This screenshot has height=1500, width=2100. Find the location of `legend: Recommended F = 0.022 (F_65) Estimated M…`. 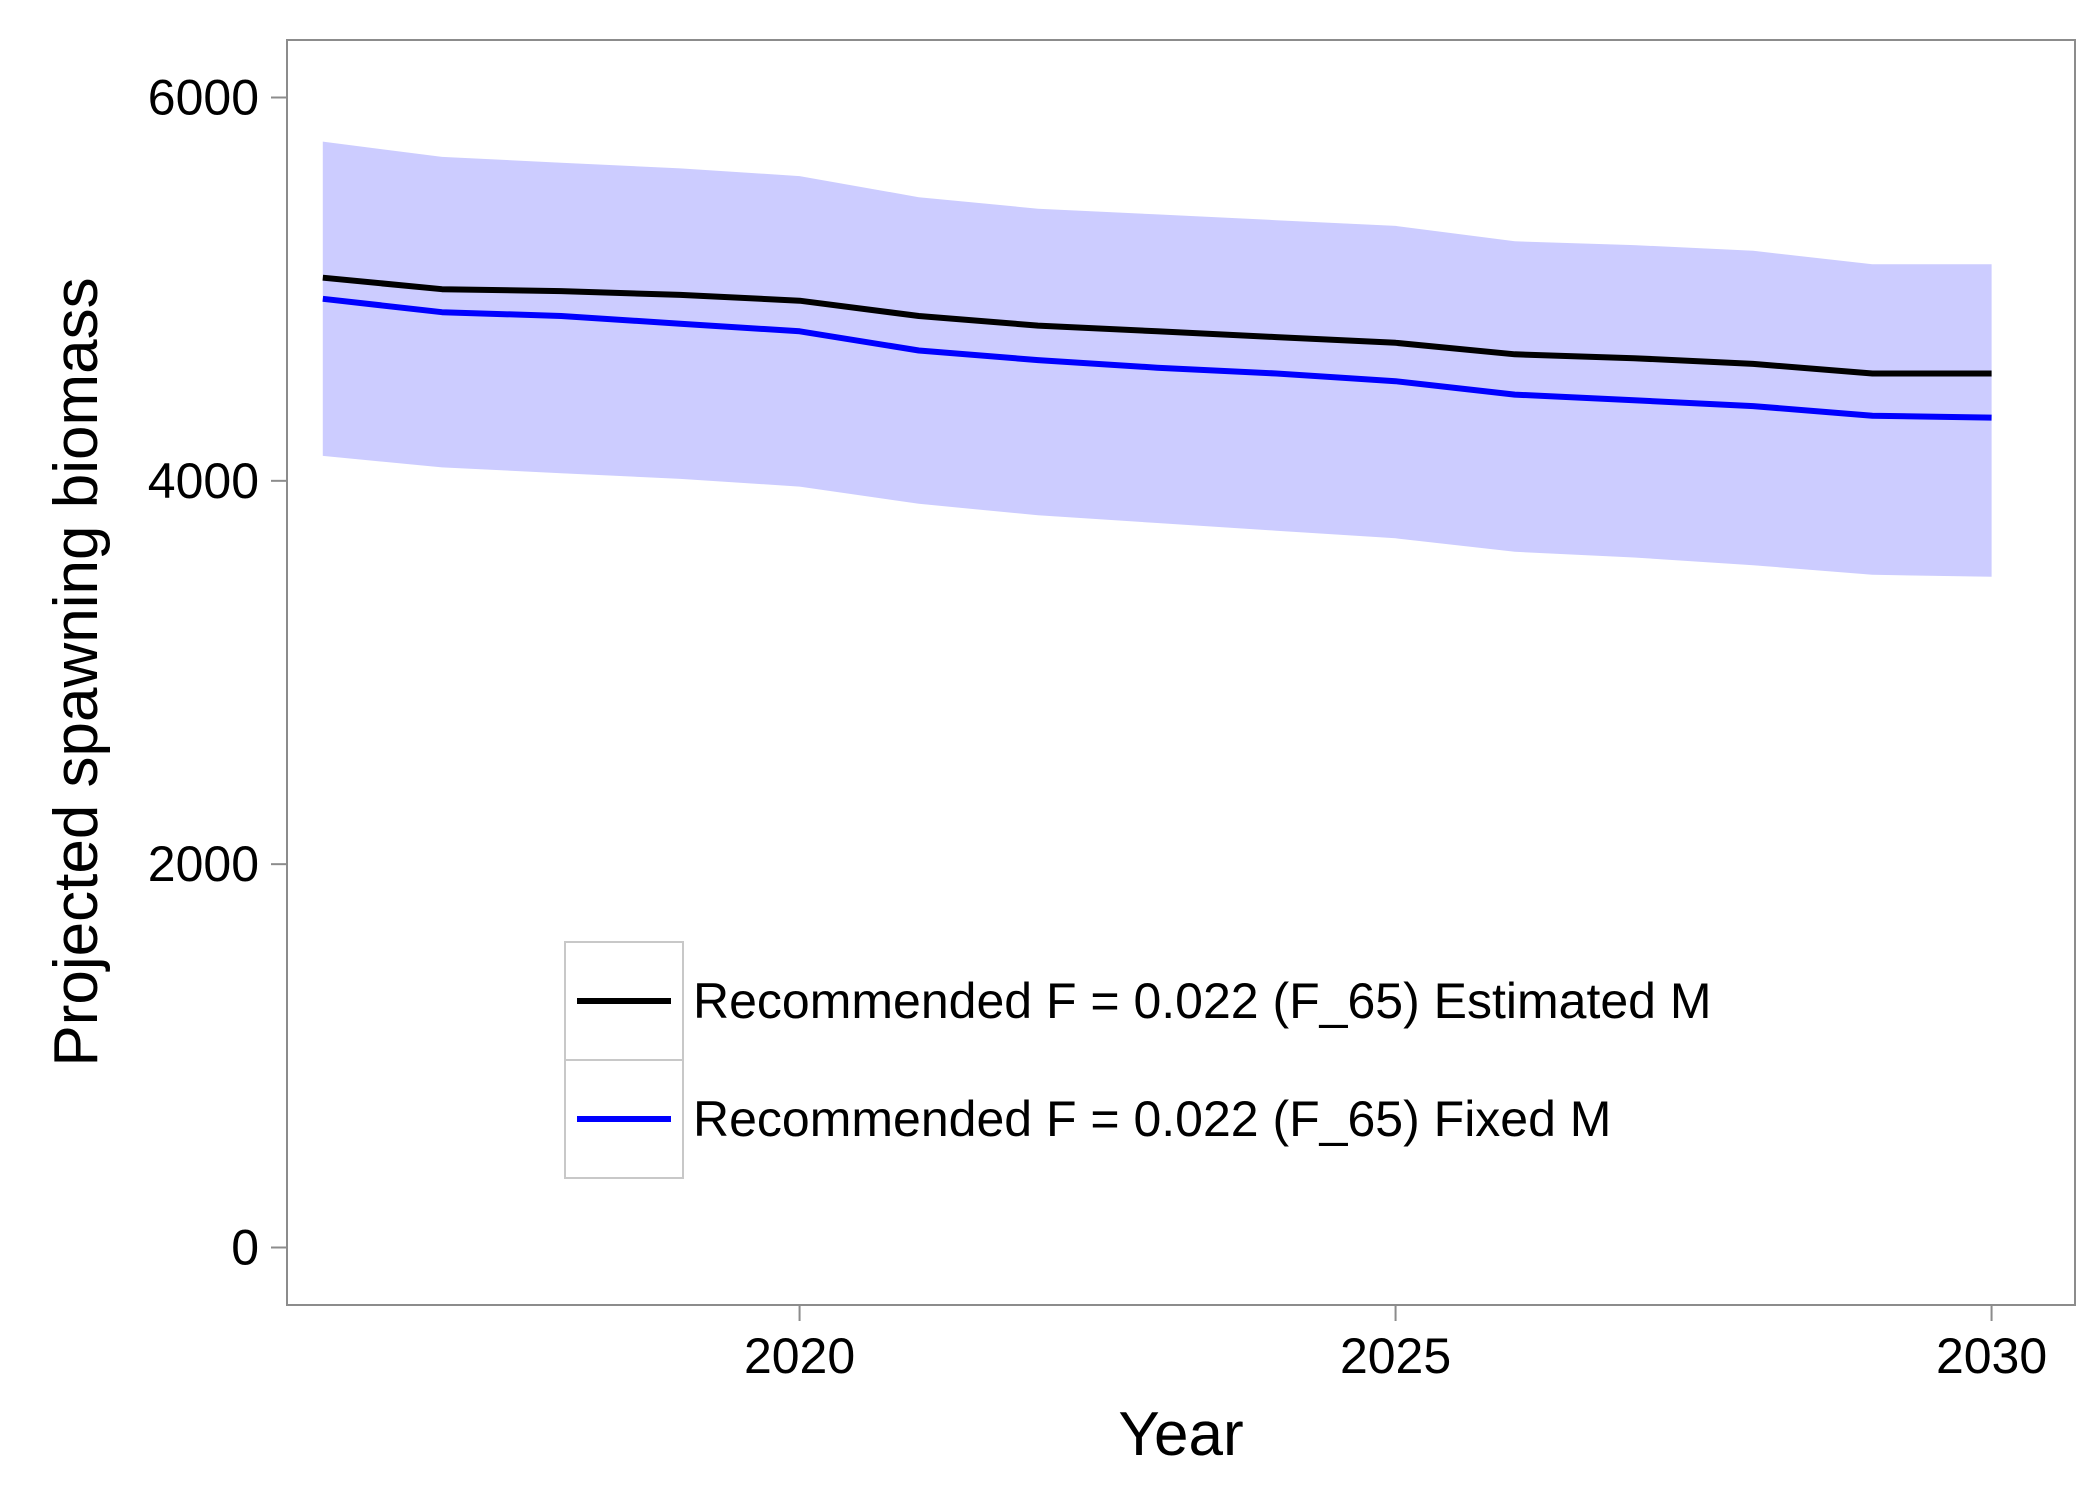

legend: Recommended F = 0.022 (F_65) Estimated M… is located at coordinates (1138, 1060).